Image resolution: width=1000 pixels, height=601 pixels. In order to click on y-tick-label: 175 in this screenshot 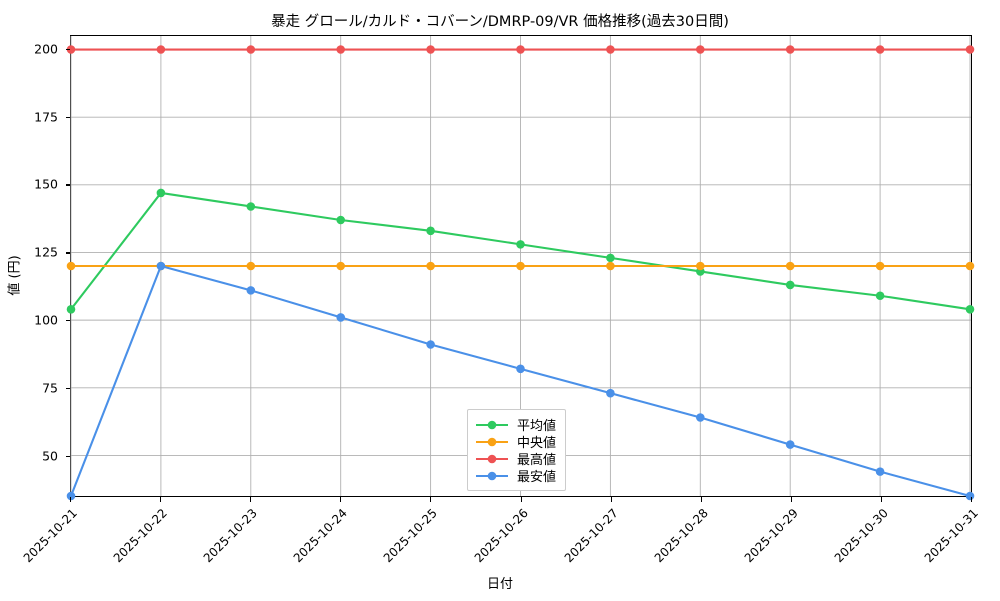, I will do `click(46, 117)`.